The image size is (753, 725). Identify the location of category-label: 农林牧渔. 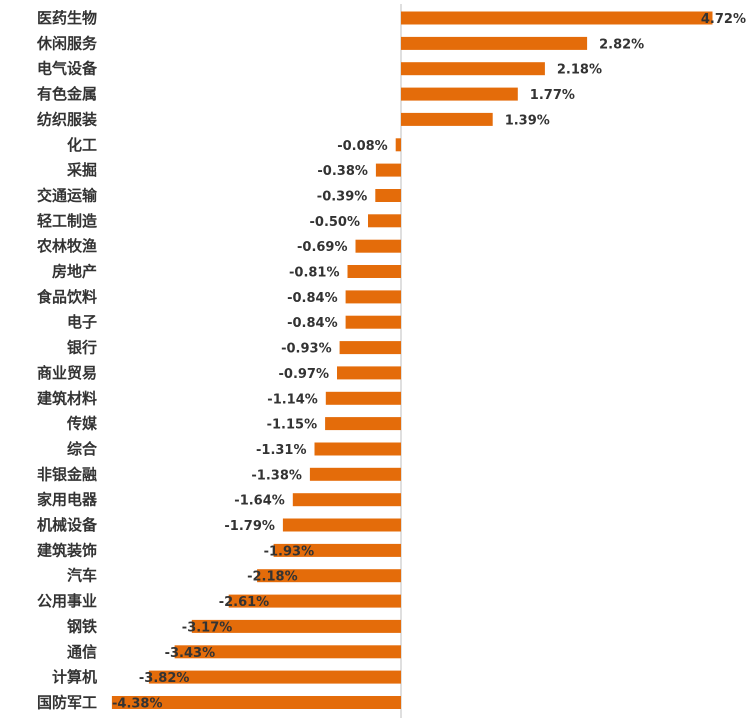
(66, 246).